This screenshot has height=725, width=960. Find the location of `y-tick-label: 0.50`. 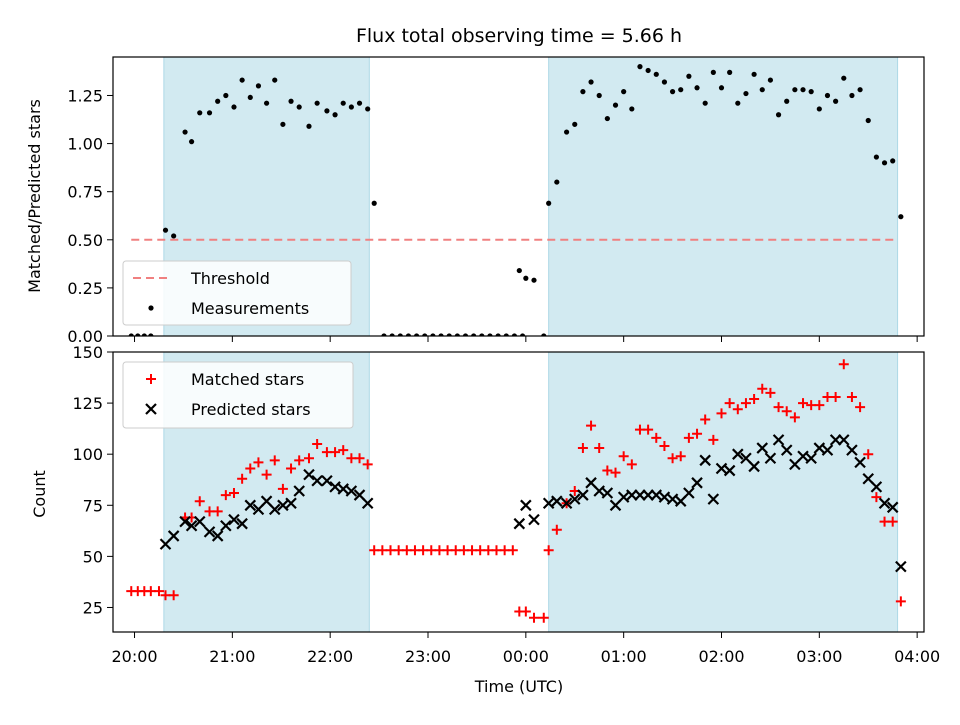

y-tick-label: 0.50 is located at coordinates (85, 240).